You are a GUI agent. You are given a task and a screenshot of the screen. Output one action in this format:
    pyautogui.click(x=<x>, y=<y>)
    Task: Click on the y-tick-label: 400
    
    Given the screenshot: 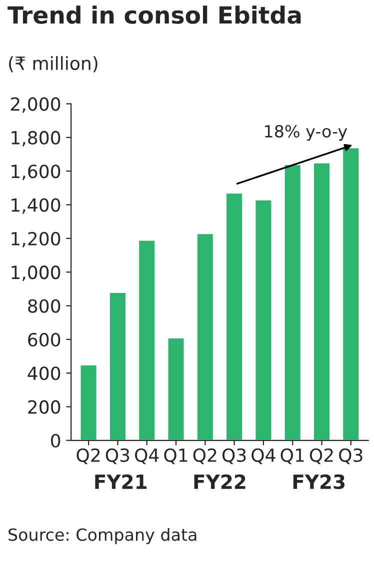 What is the action you would take?
    pyautogui.click(x=44, y=373)
    